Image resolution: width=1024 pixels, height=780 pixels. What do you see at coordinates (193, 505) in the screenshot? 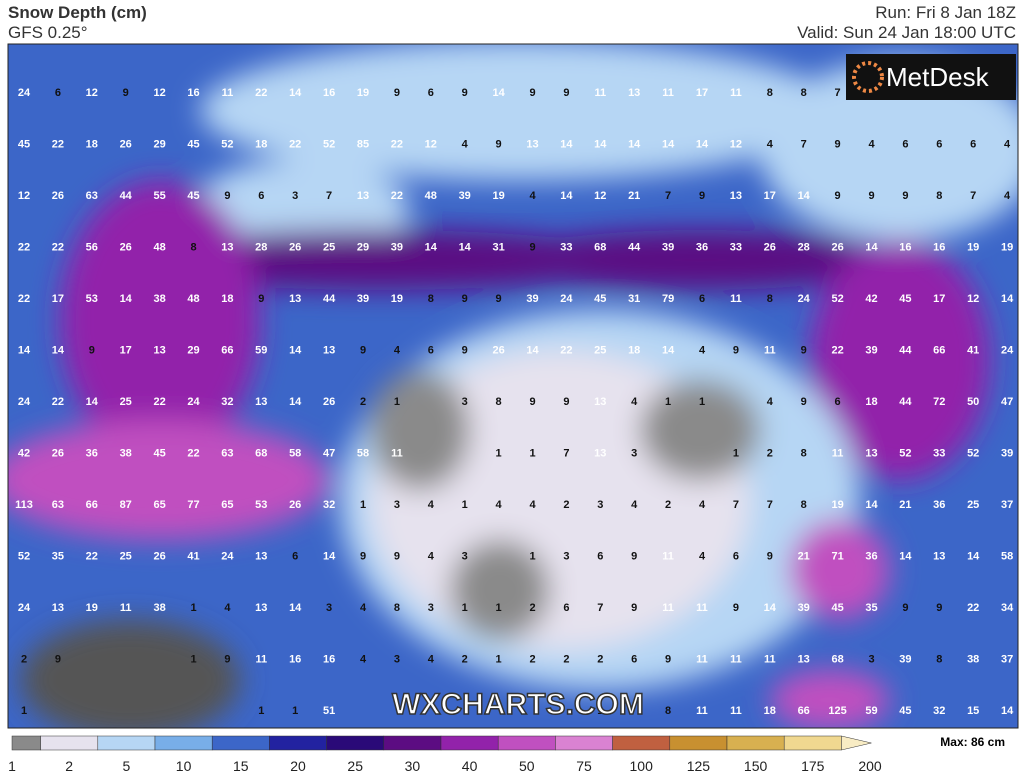
I see `snow-value: 77` at bounding box center [193, 505].